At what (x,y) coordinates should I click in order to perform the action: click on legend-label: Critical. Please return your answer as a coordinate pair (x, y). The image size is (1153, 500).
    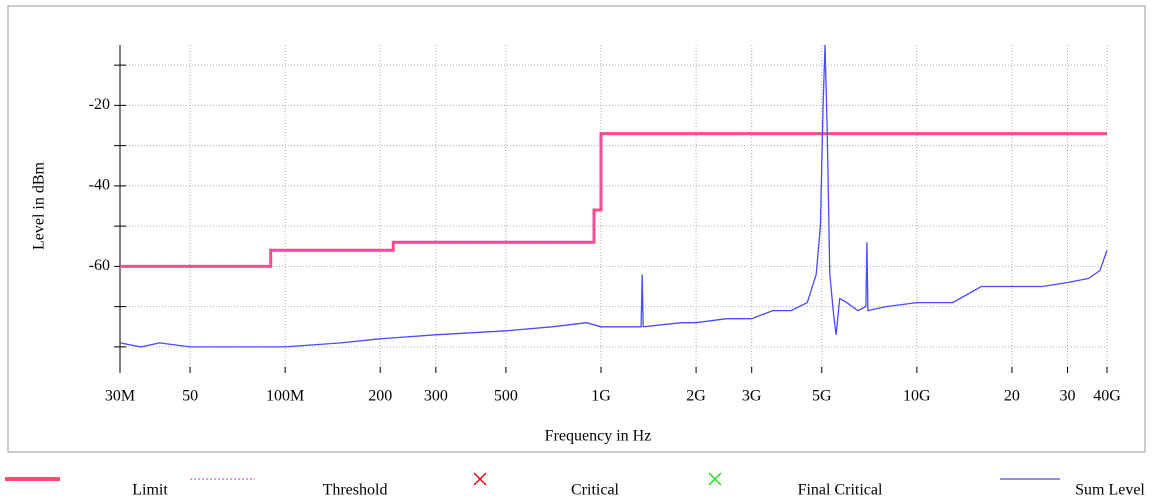
    Looking at the image, I should click on (595, 490).